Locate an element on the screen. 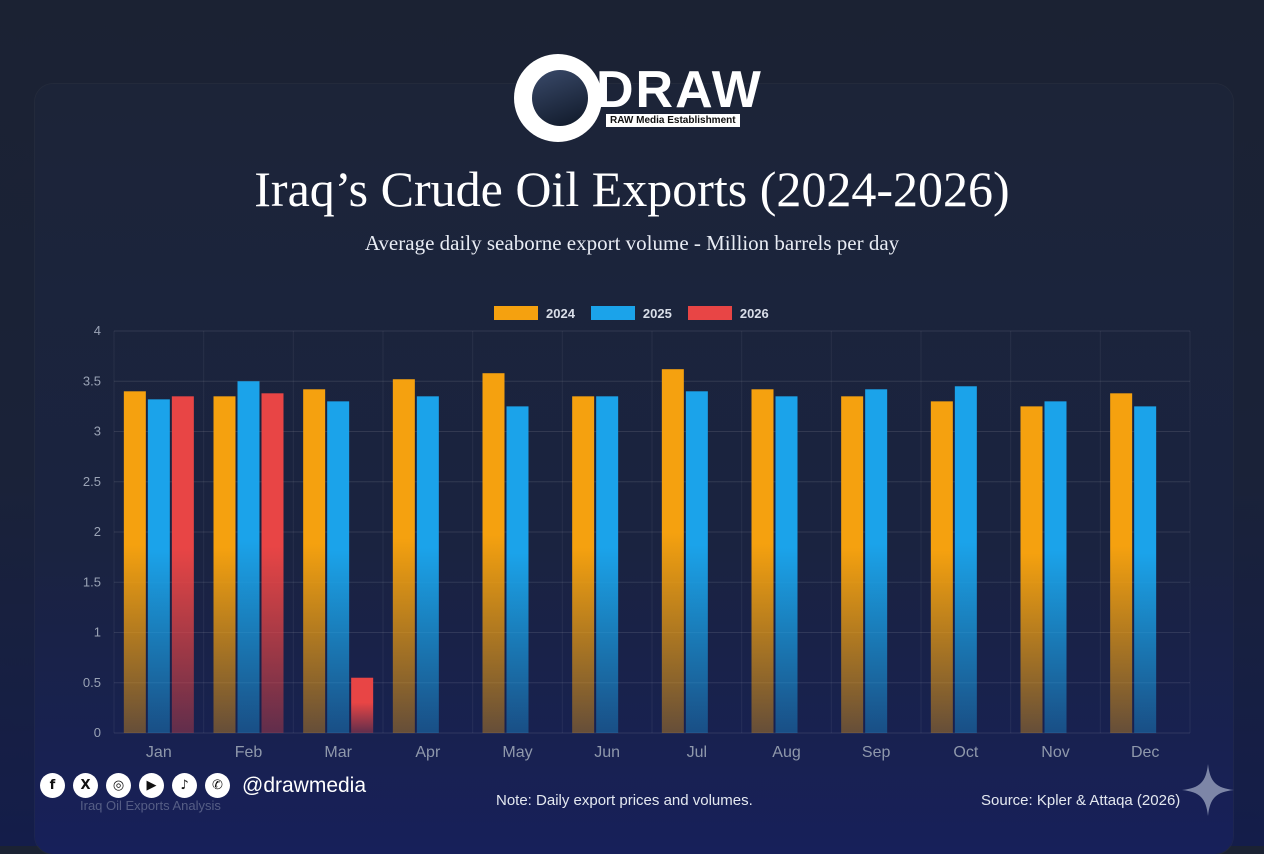 Image resolution: width=1264 pixels, height=854 pixels. x-tick-label: Apr is located at coordinates (428, 752).